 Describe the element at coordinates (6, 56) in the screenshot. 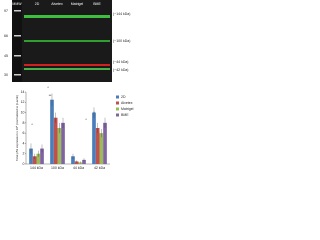

I see `marker-label: 45` at that location.